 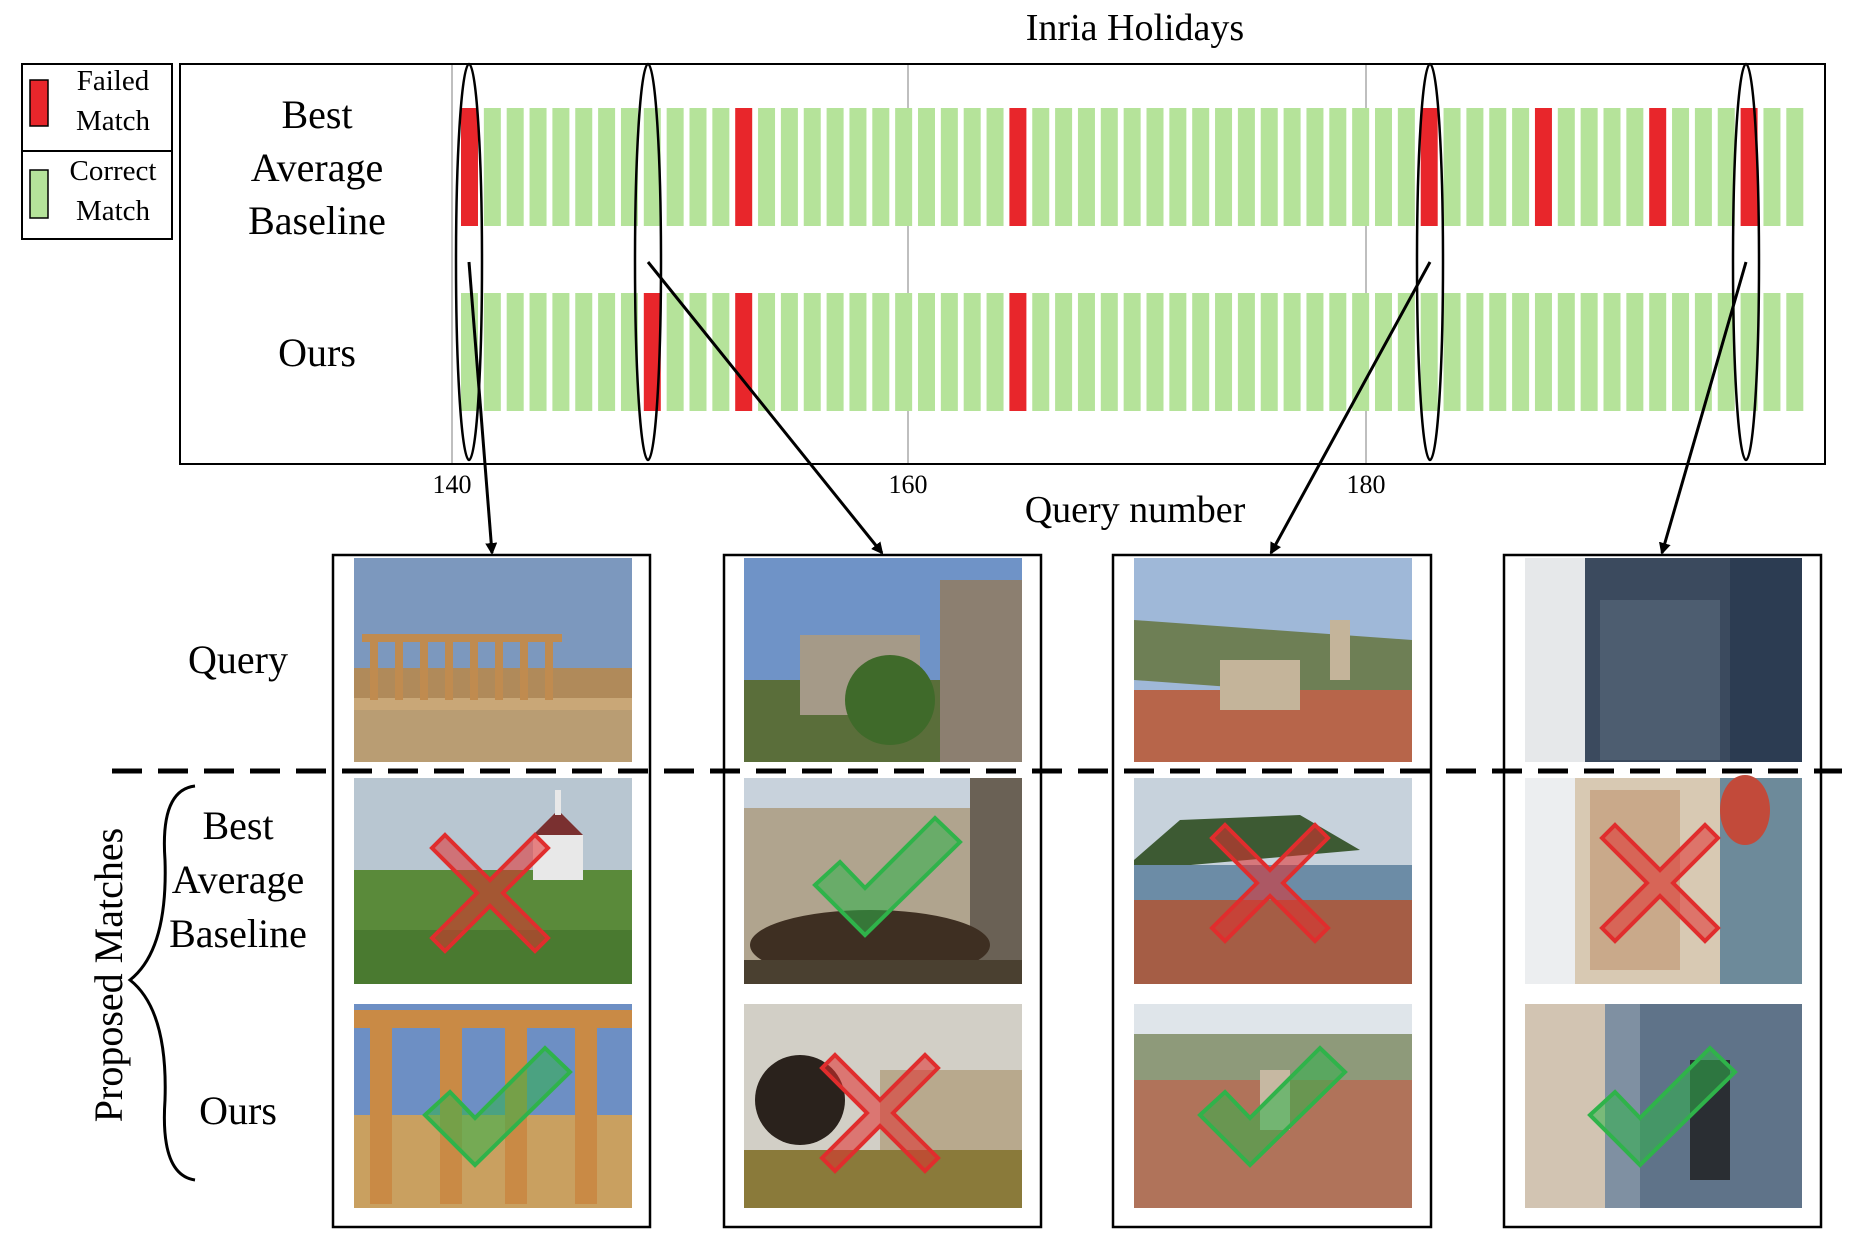 I want to click on baseline-match-label-3: Baseline, so click(x=238, y=933).